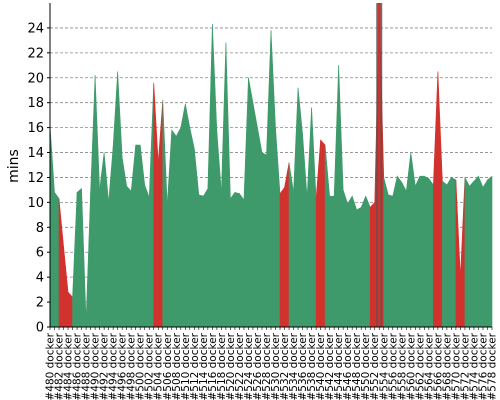 The image size is (500, 400). What do you see at coordinates (35, 103) in the screenshot?
I see `y-tick-label: 18` at bounding box center [35, 103].